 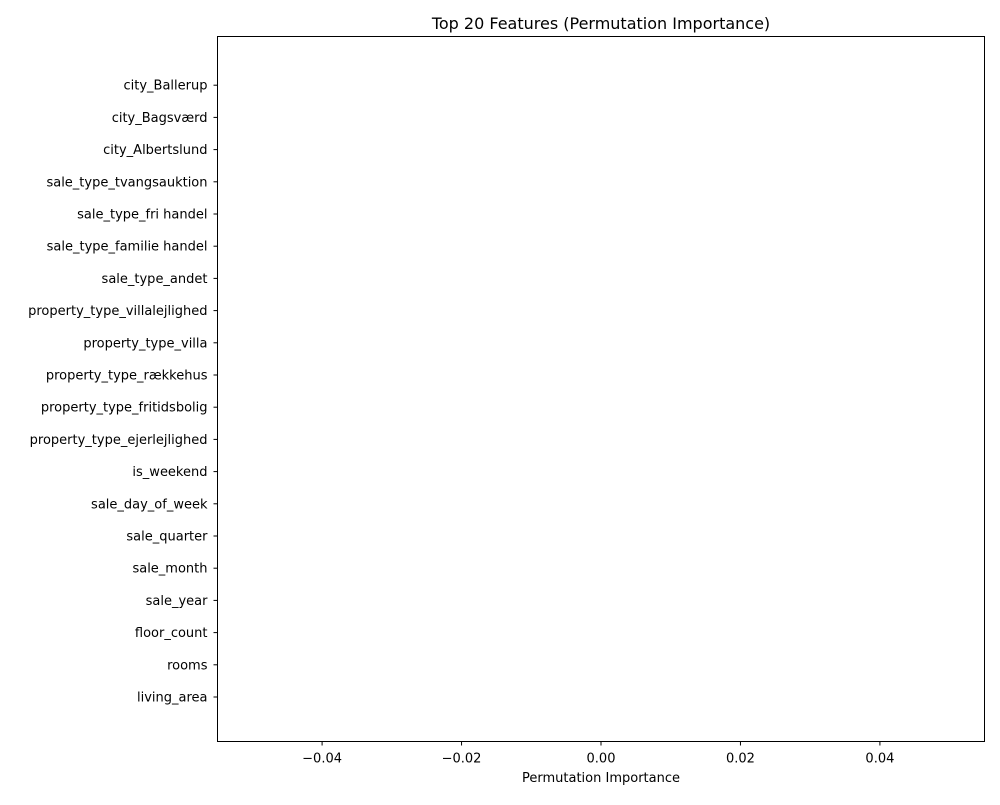 I want to click on y-tick-label: city_Ballerup, so click(x=166, y=86).